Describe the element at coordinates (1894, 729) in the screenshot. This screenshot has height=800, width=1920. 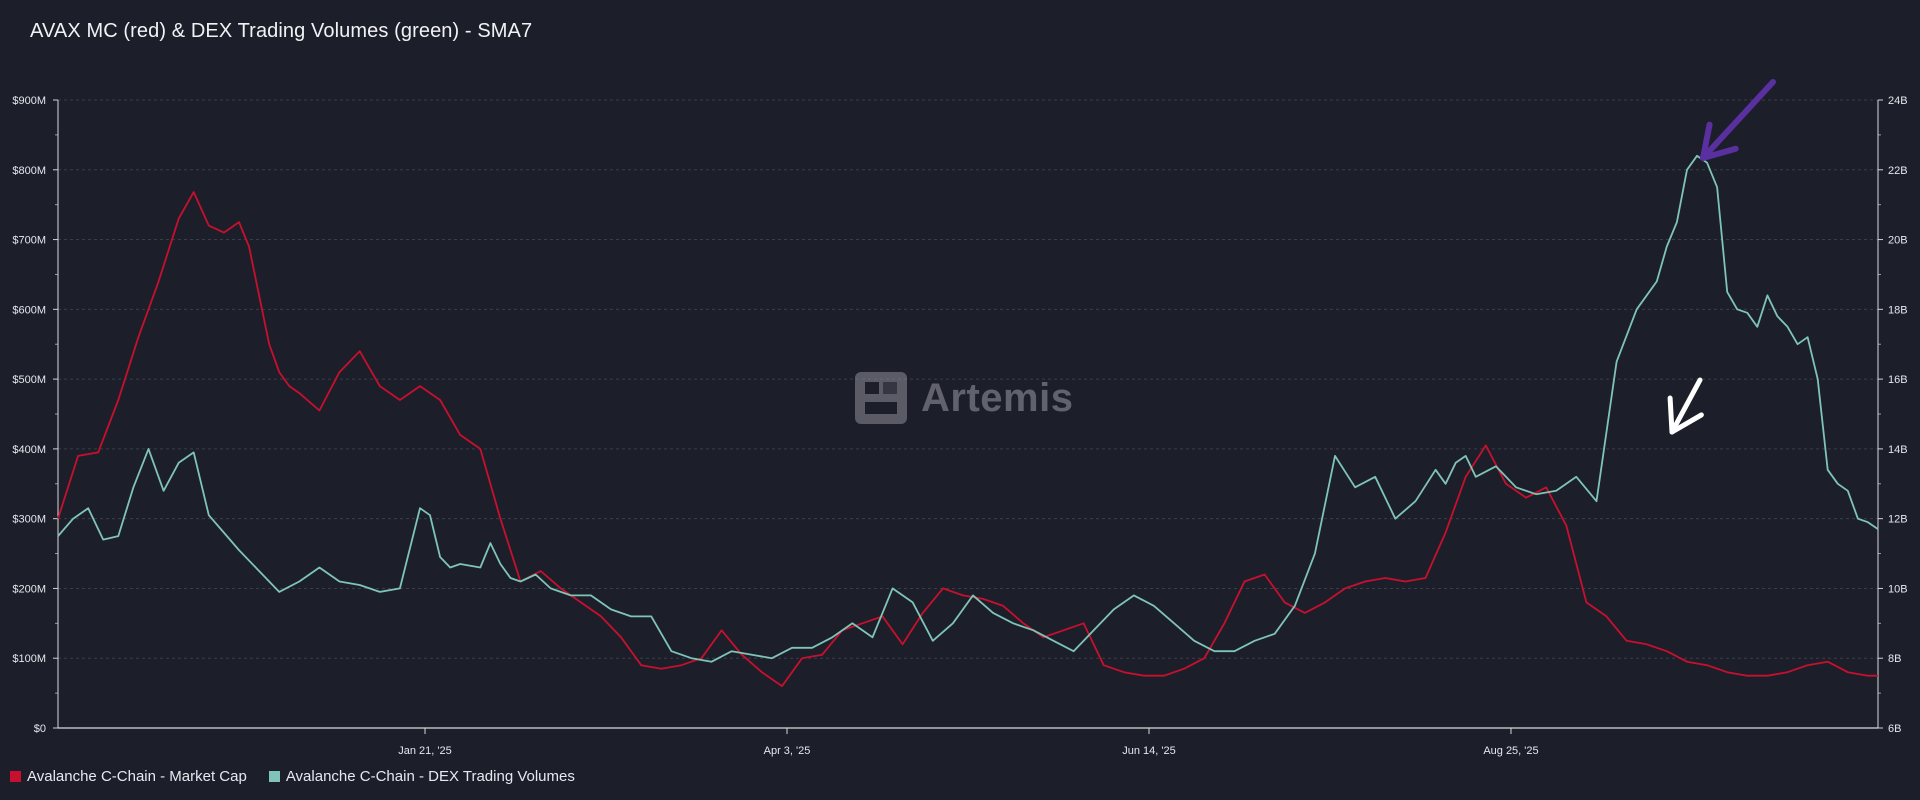
I see `y-right-tick-label: 6B` at that location.